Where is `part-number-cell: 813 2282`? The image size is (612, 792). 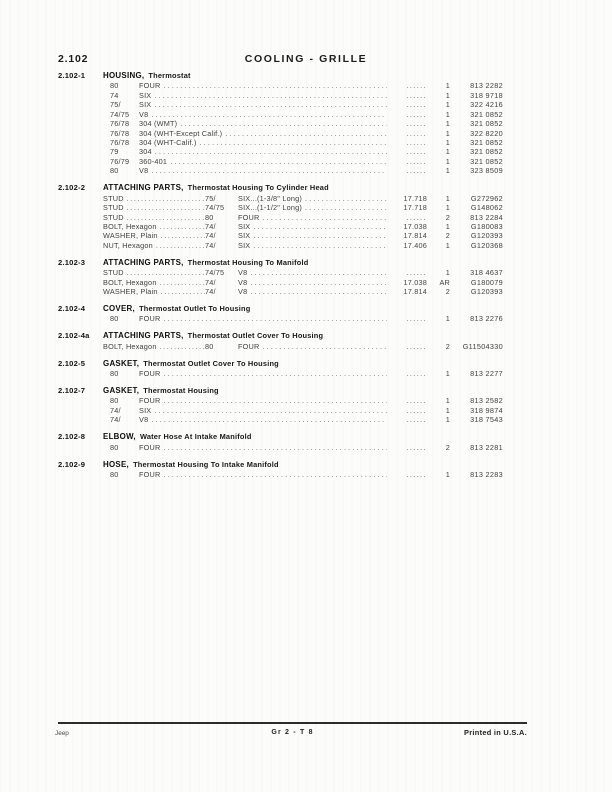 part-number-cell: 813 2282 is located at coordinates (486, 86).